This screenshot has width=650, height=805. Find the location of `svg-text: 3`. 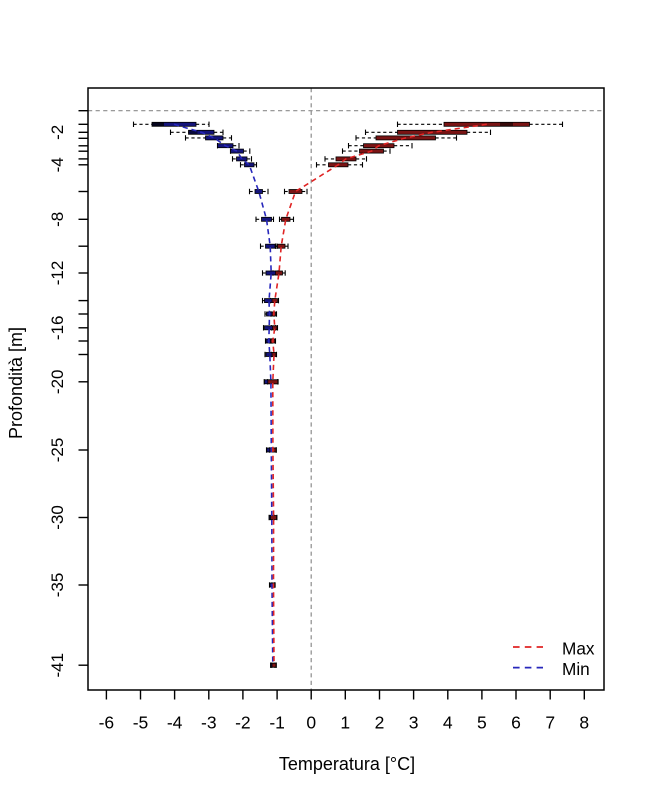

svg-text: 3 is located at coordinates (414, 723).